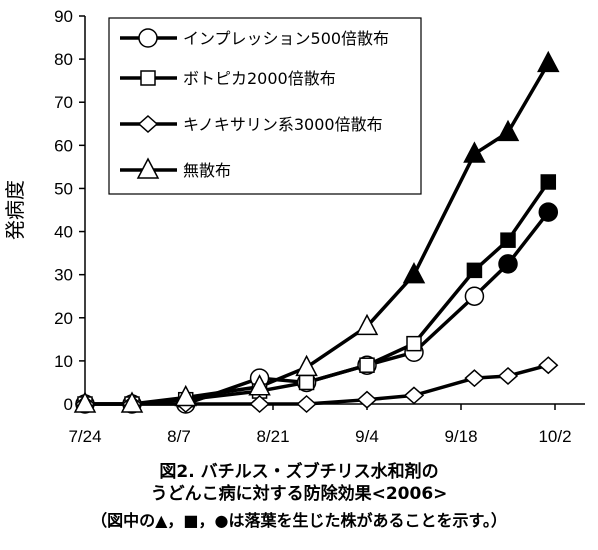 This screenshot has height=550, width=598. Describe the element at coordinates (286, 38) in the screenshot. I see `legend-entry-1: インプレッション500倍散布` at that location.